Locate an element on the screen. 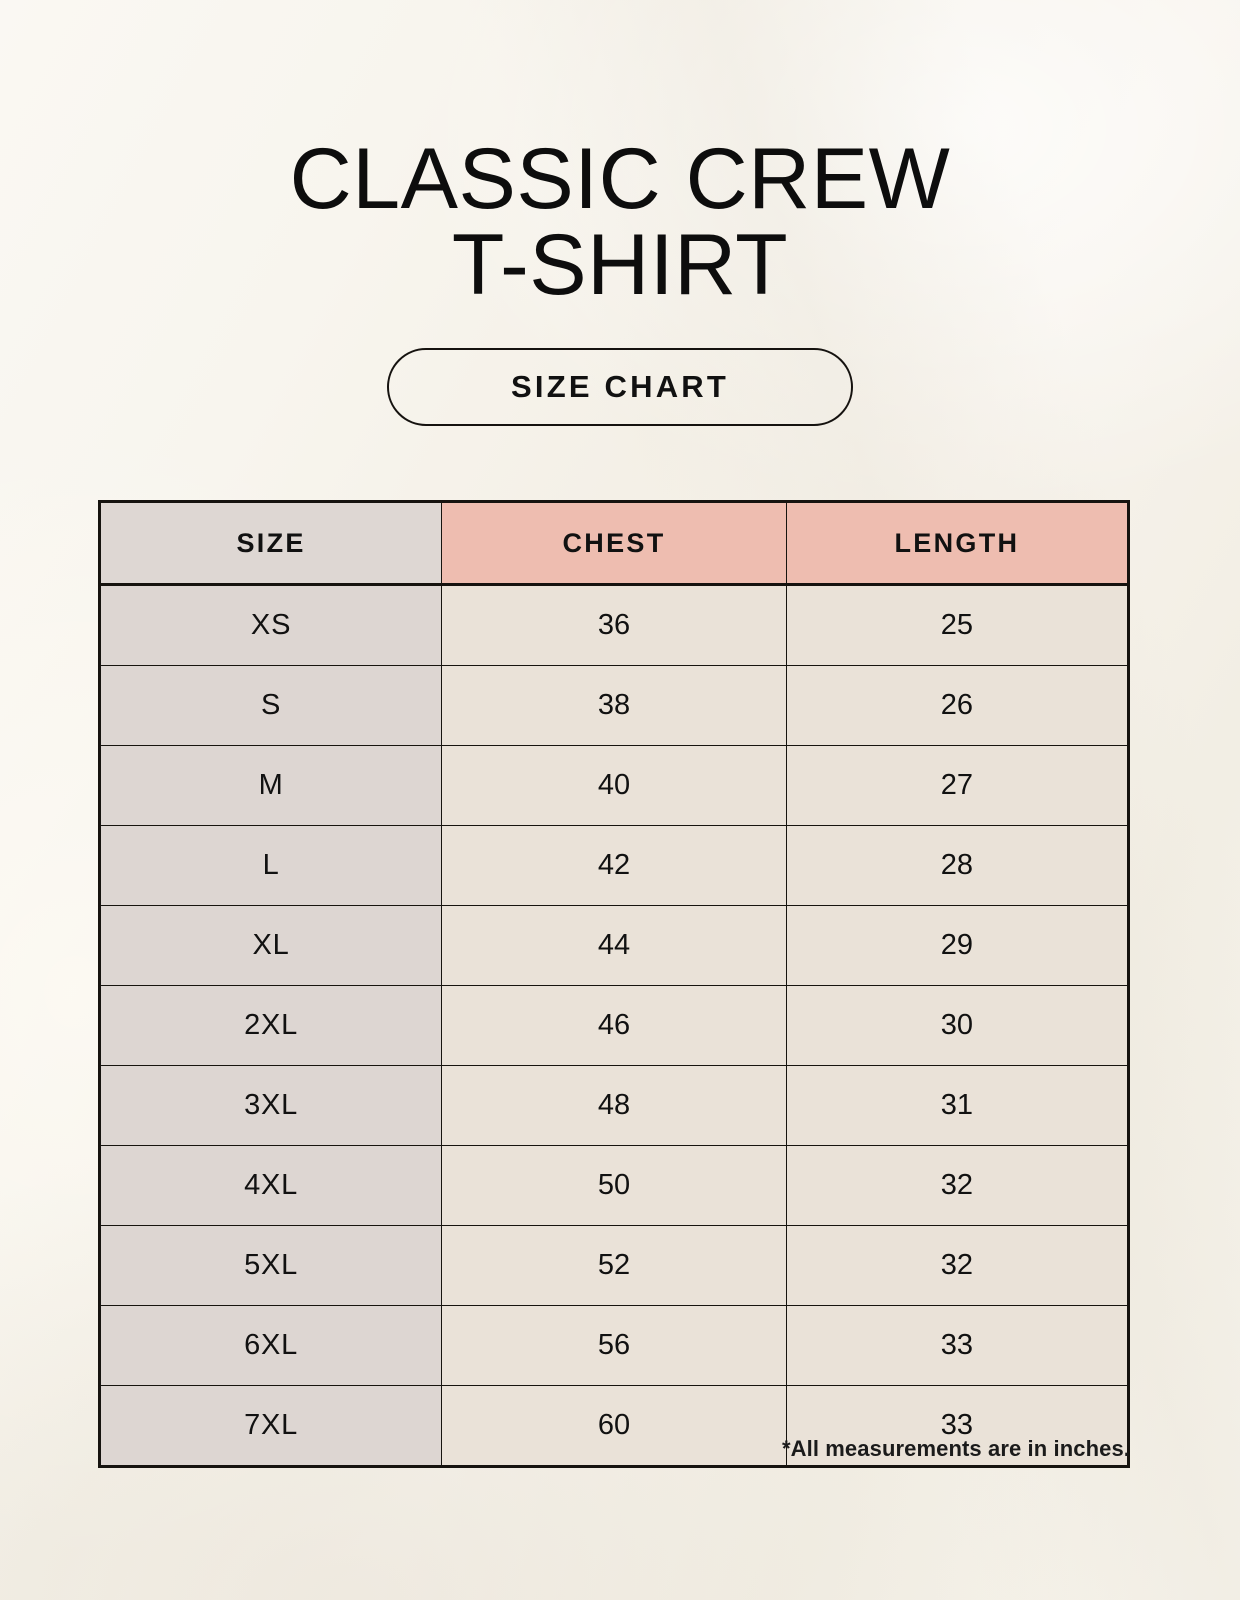 The image size is (1240, 1600). cell-chest: 42 is located at coordinates (614, 865).